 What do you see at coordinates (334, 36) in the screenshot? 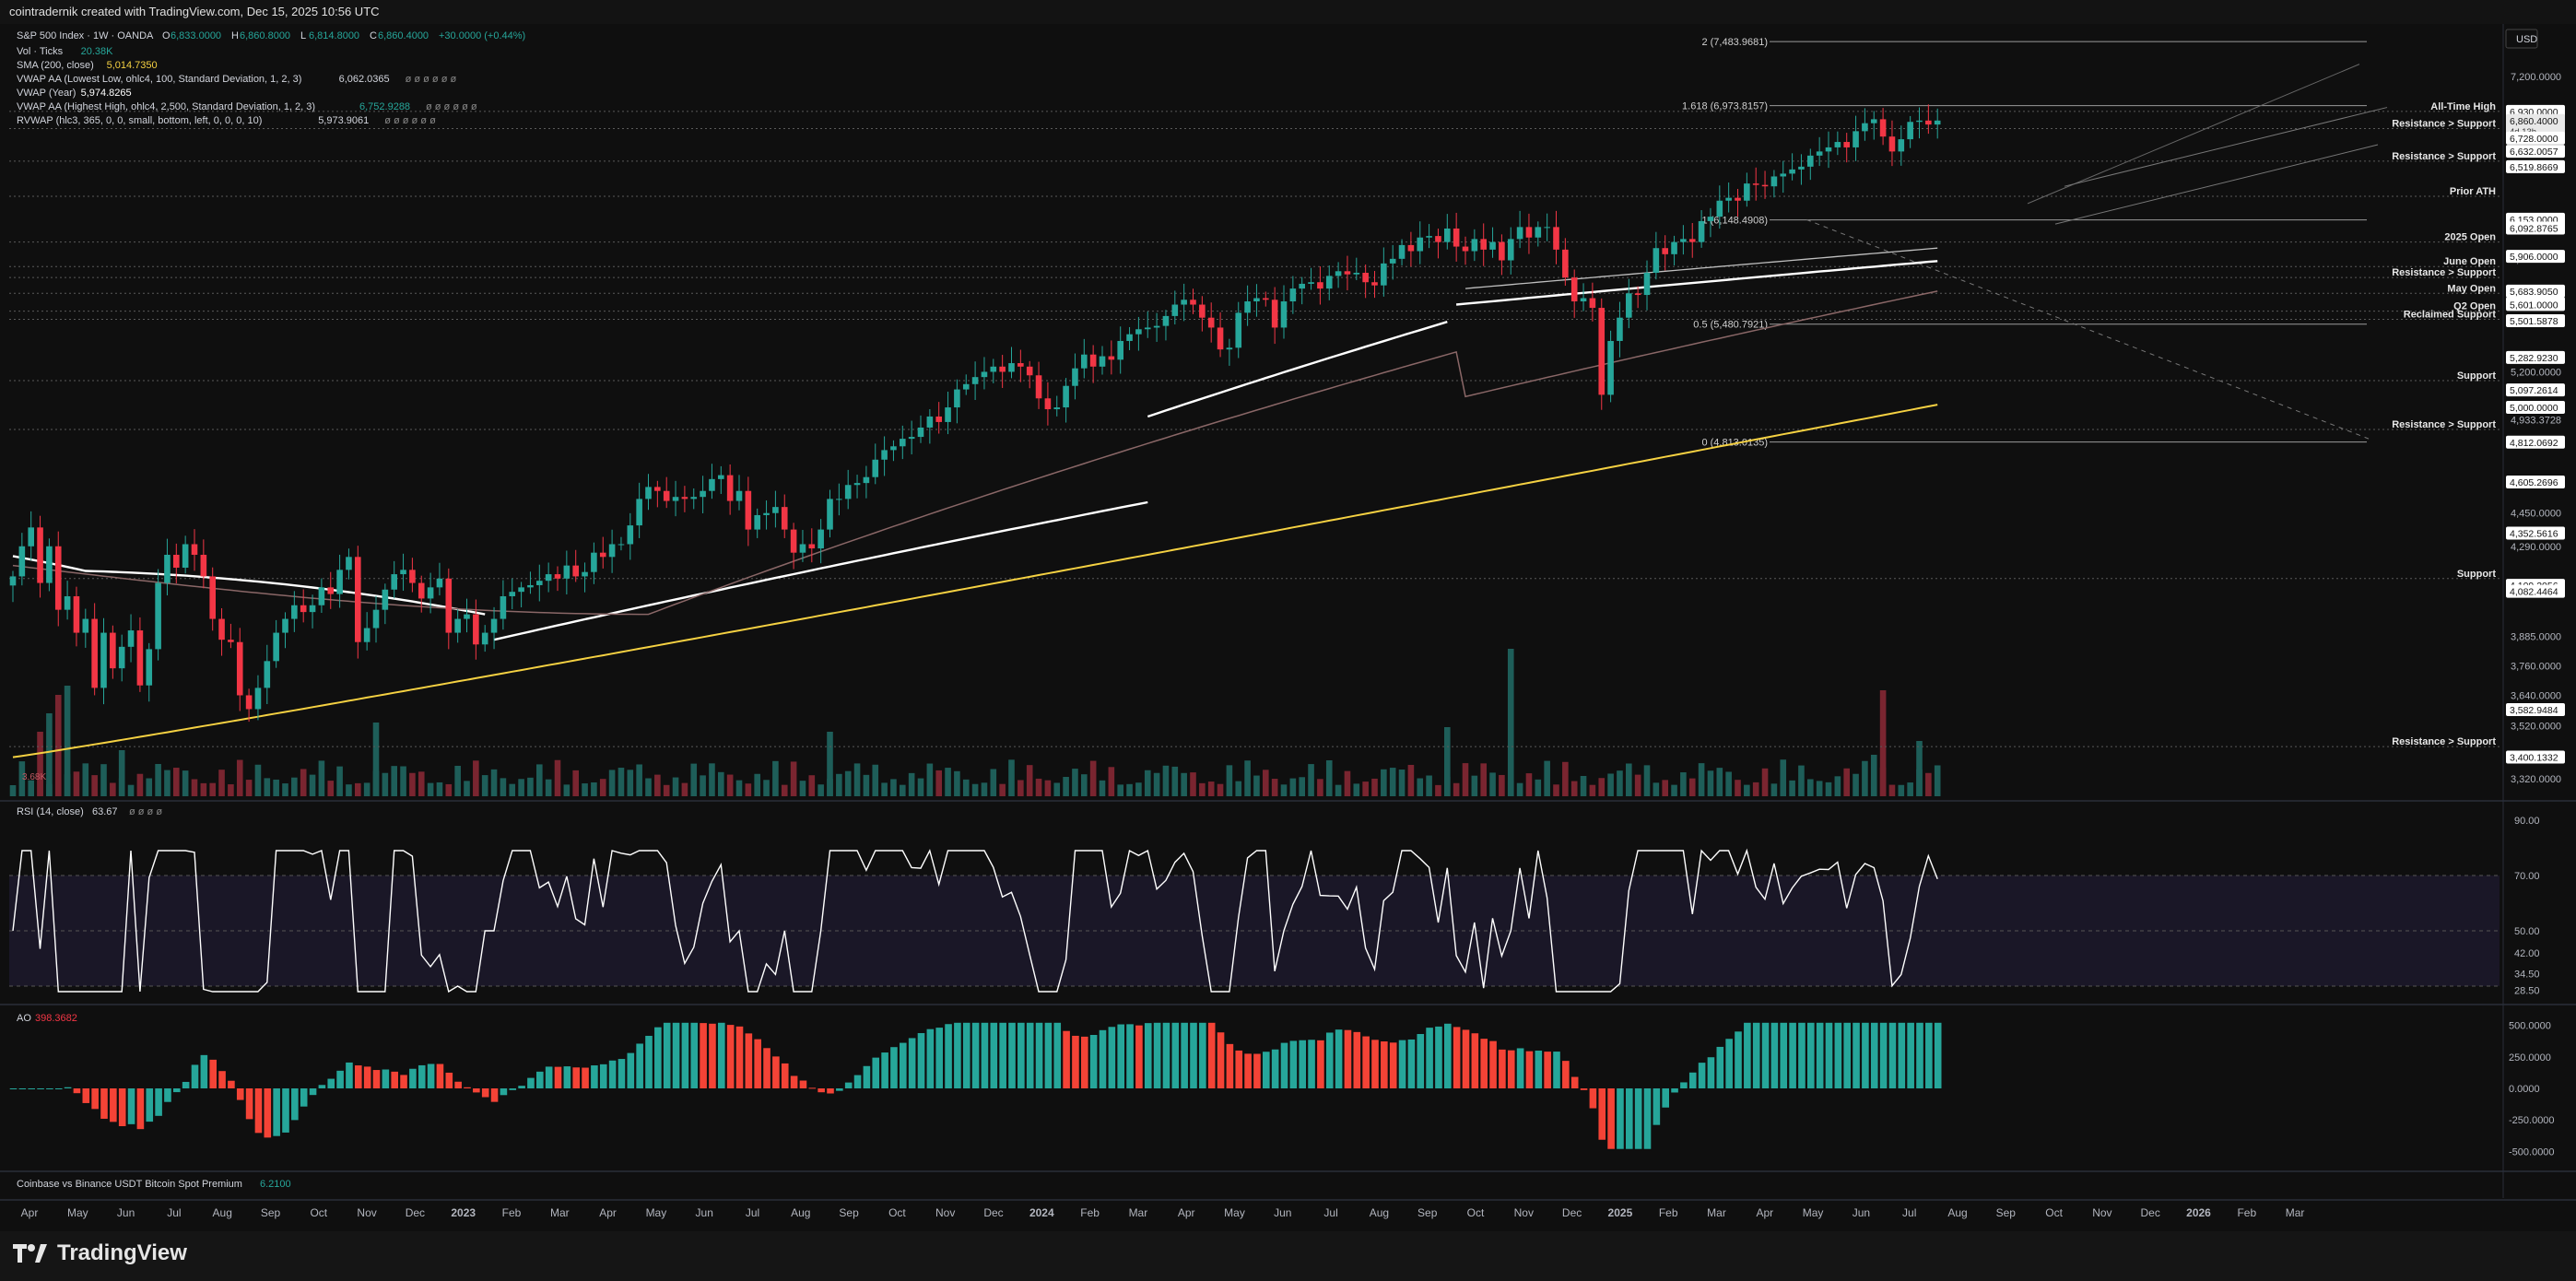
I see `ohlc-value: 6,814.8000` at bounding box center [334, 36].